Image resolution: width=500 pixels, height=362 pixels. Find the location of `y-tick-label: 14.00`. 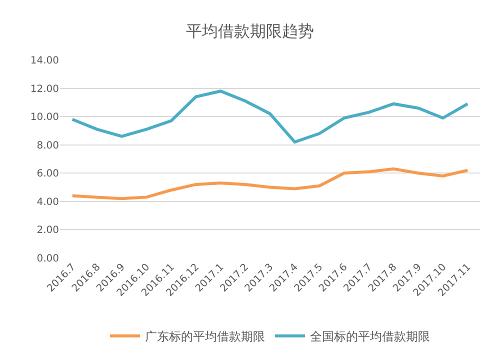

y-tick-label: 14.00 is located at coordinates (44, 61).